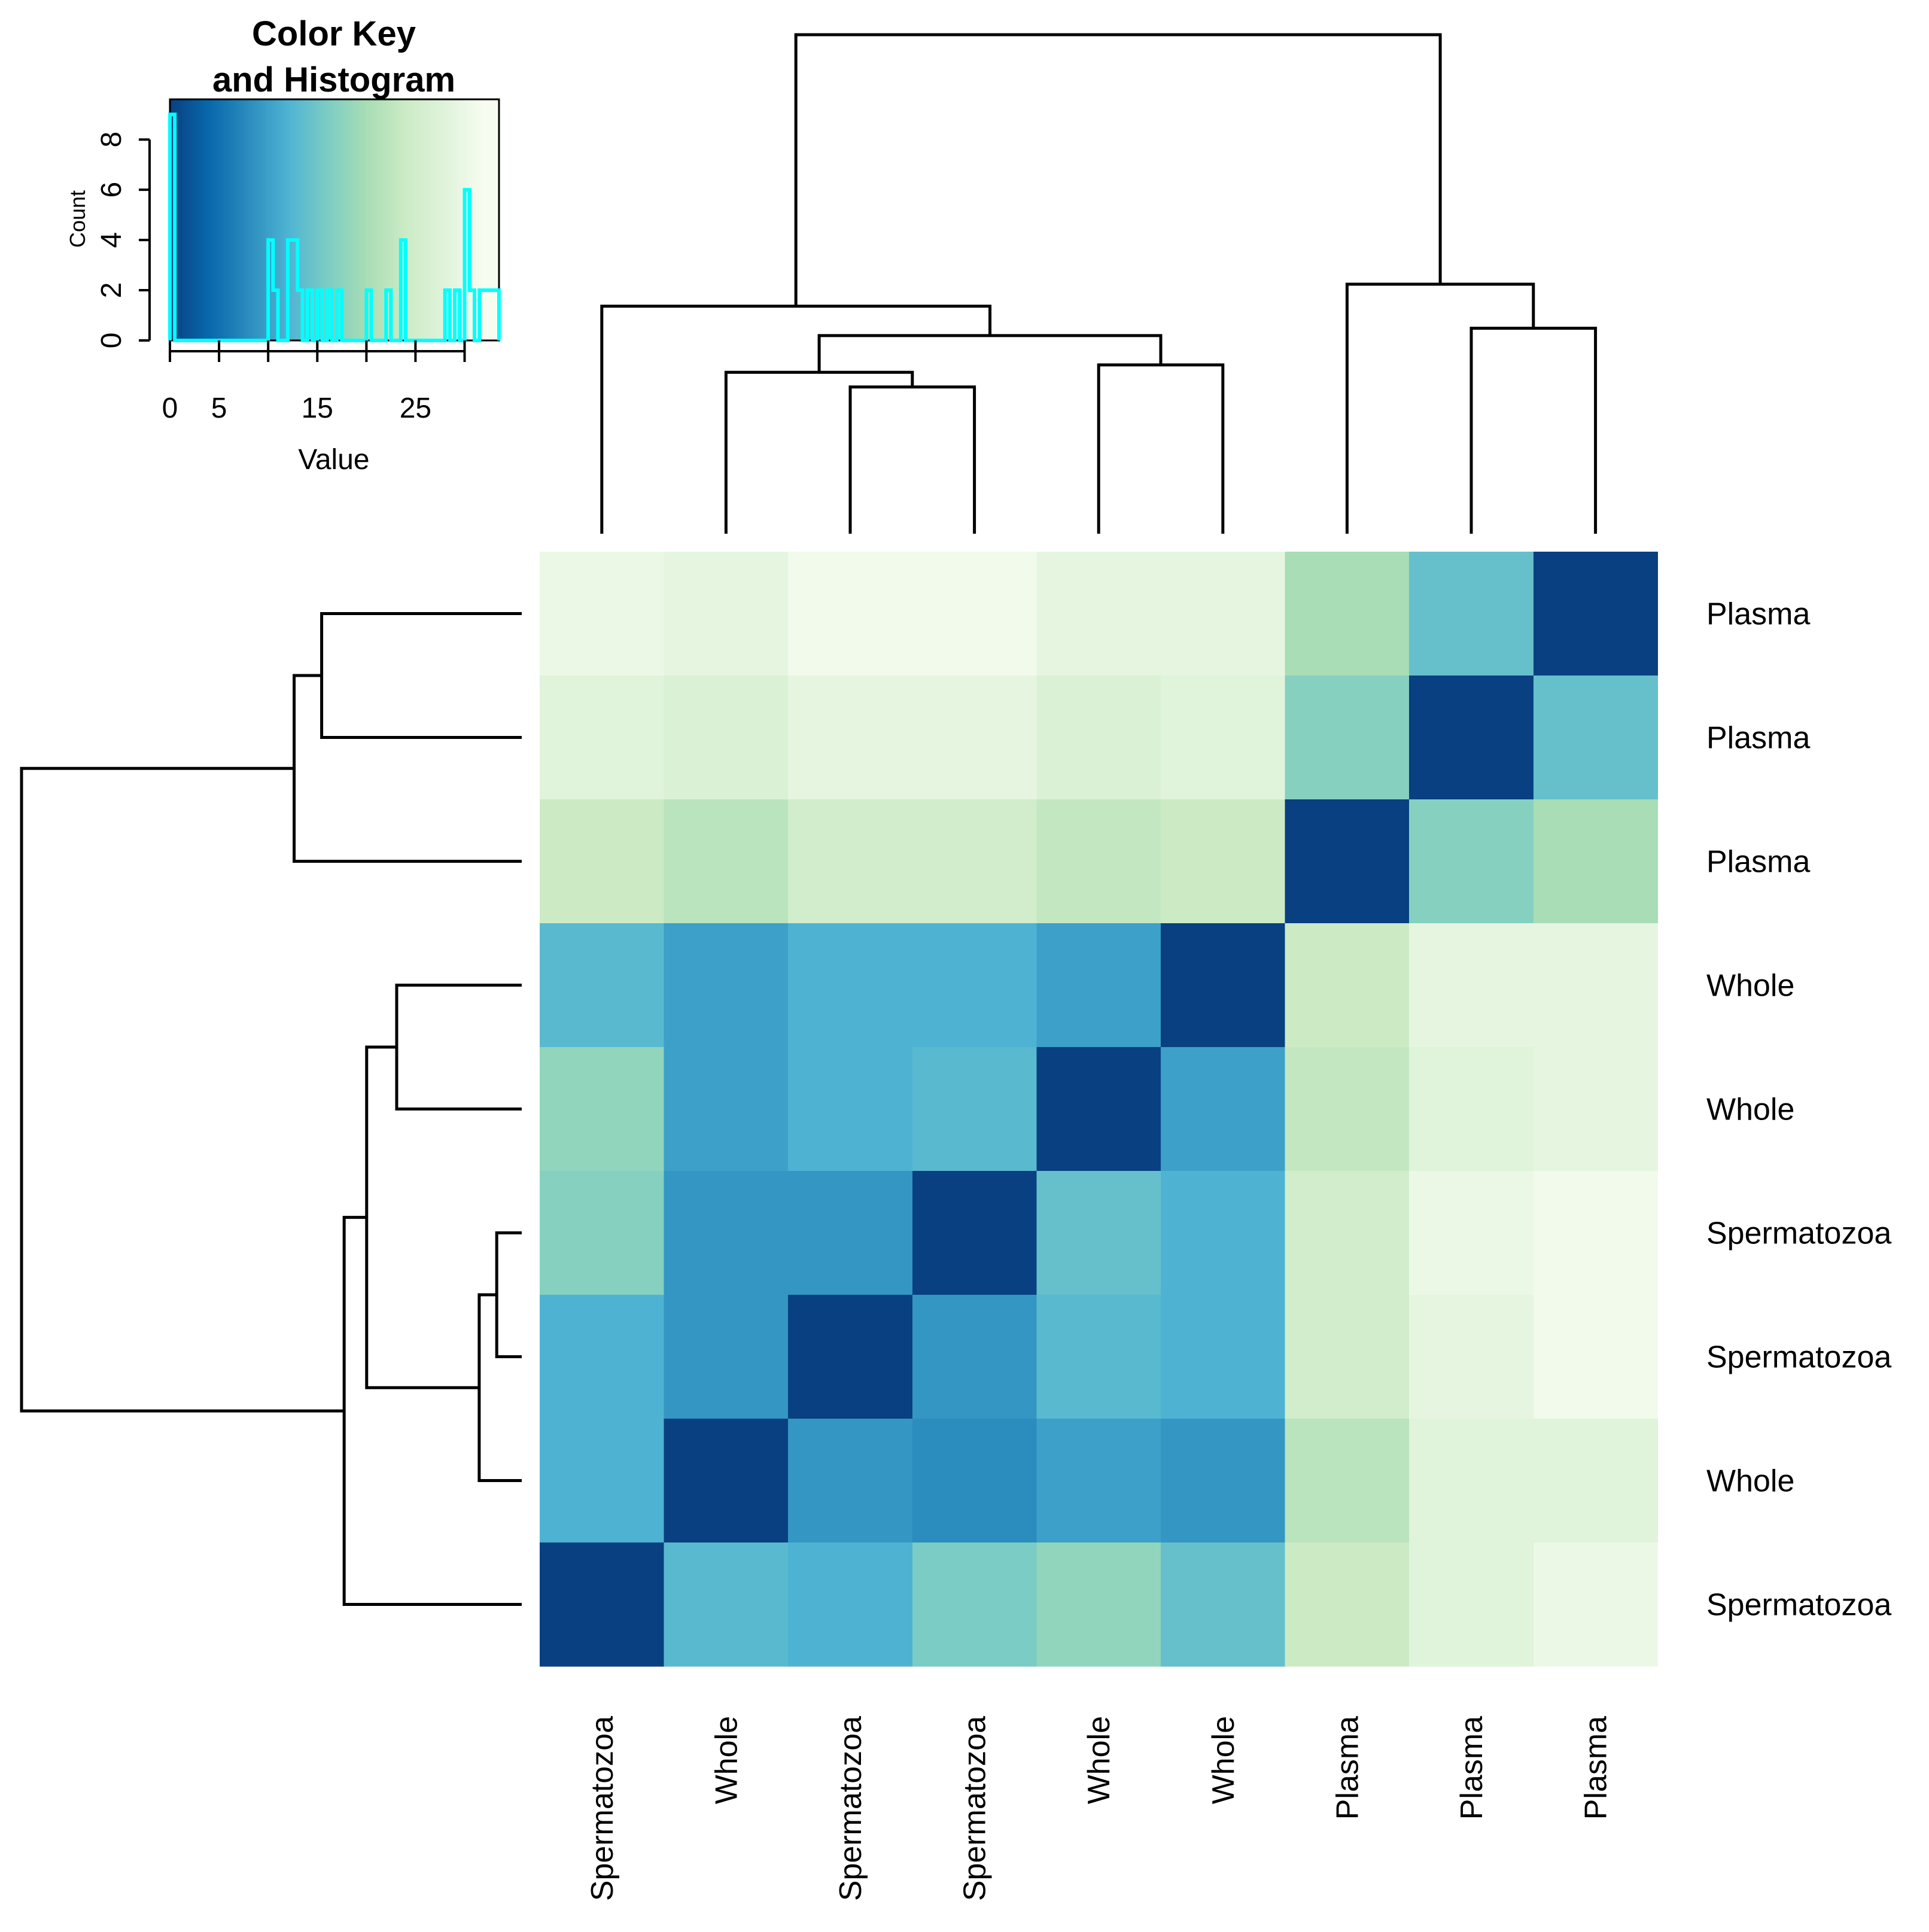 This screenshot has height=1932, width=1929. Describe the element at coordinates (850, 1604) in the screenshot. I see `heatmap-cell-r8-c2` at that location.